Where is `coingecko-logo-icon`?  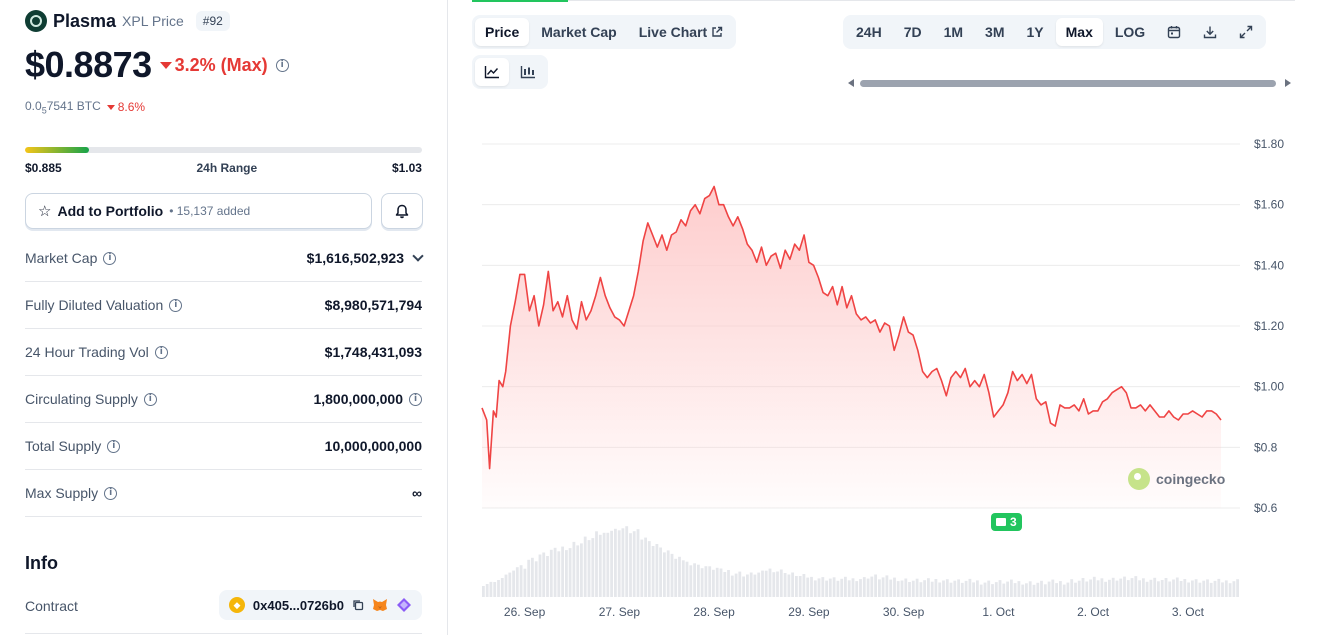 coingecko-logo-icon is located at coordinates (1139, 479).